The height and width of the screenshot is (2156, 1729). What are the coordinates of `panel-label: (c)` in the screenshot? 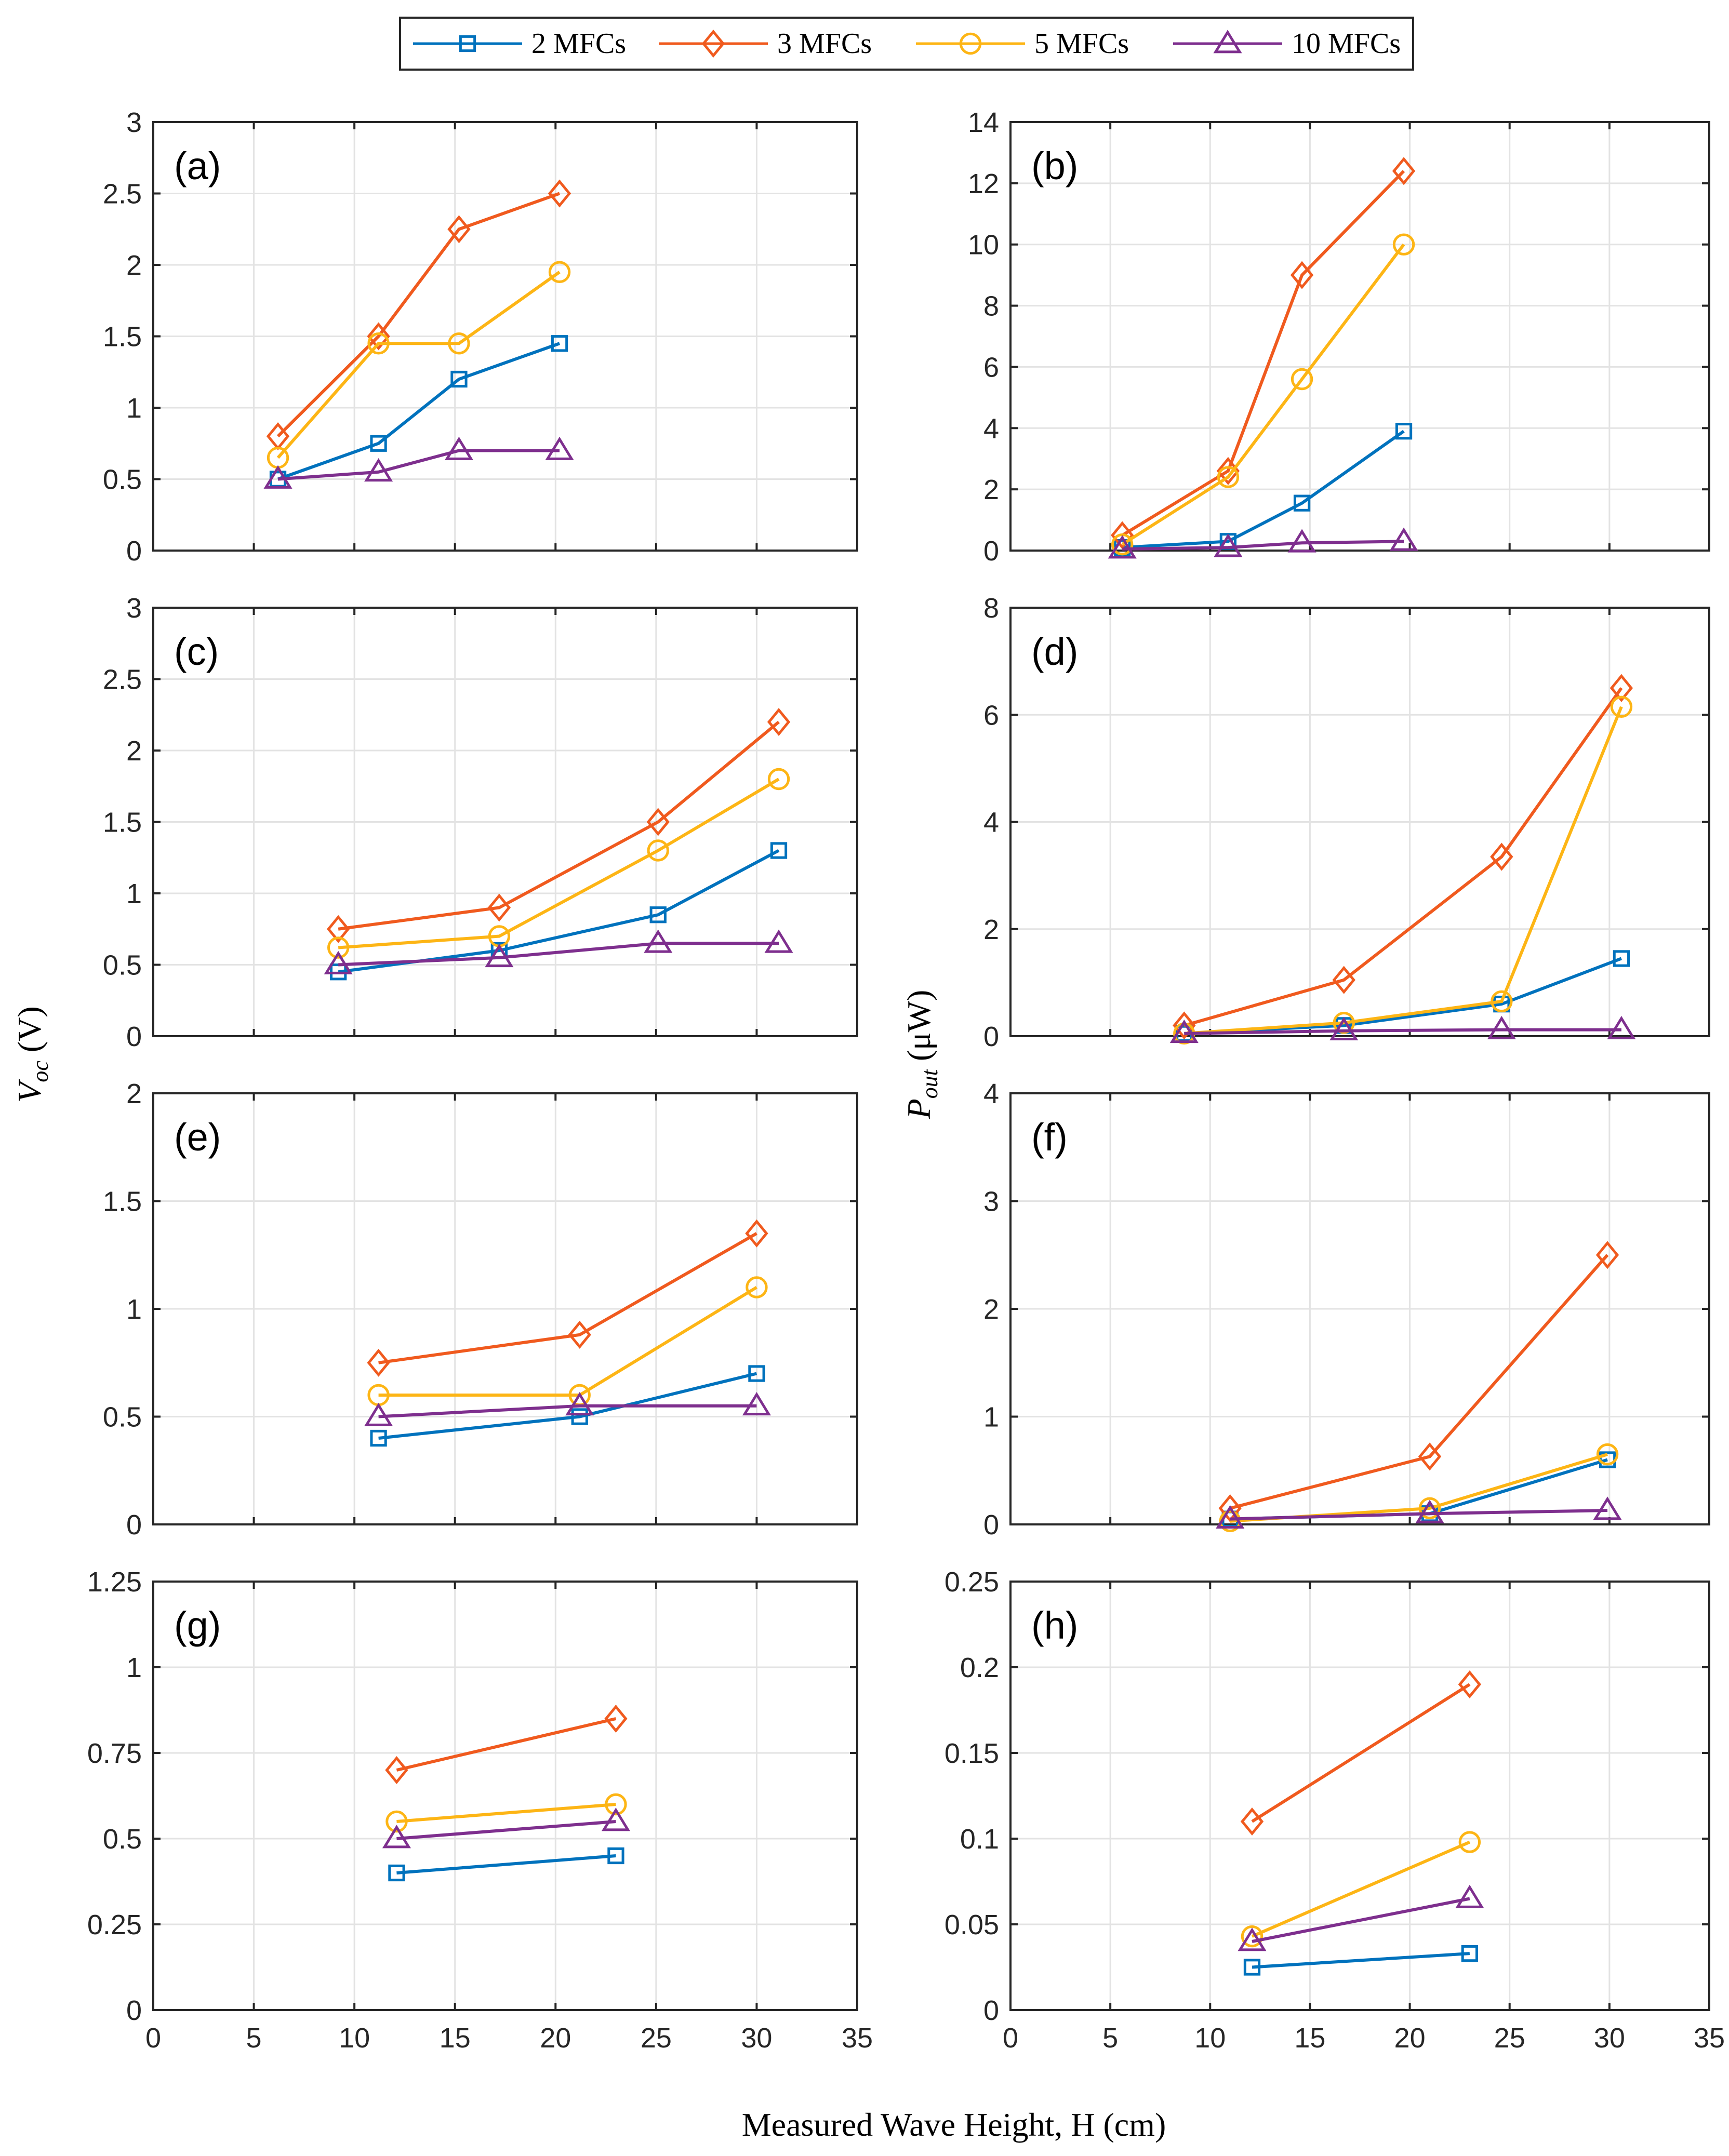 It's located at (196, 651).